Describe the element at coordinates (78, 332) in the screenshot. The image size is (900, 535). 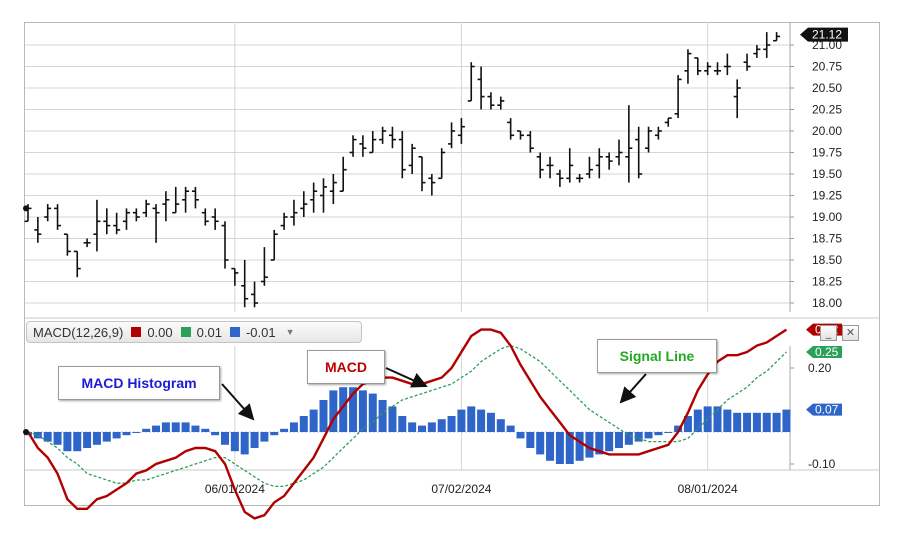
I see `indicator-label: MACD(12,26,9)` at that location.